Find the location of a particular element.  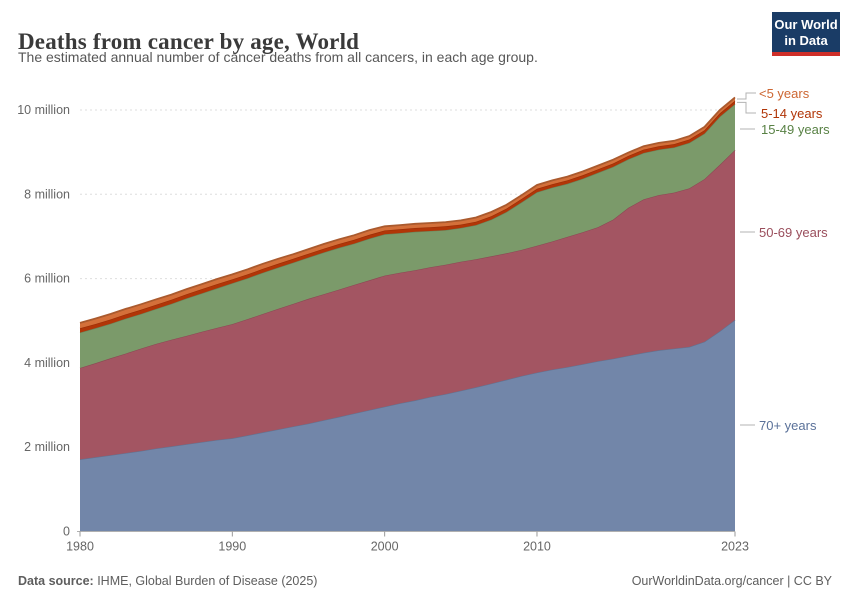

page-title: Deaths from cancer by age, World is located at coordinates (189, 42).